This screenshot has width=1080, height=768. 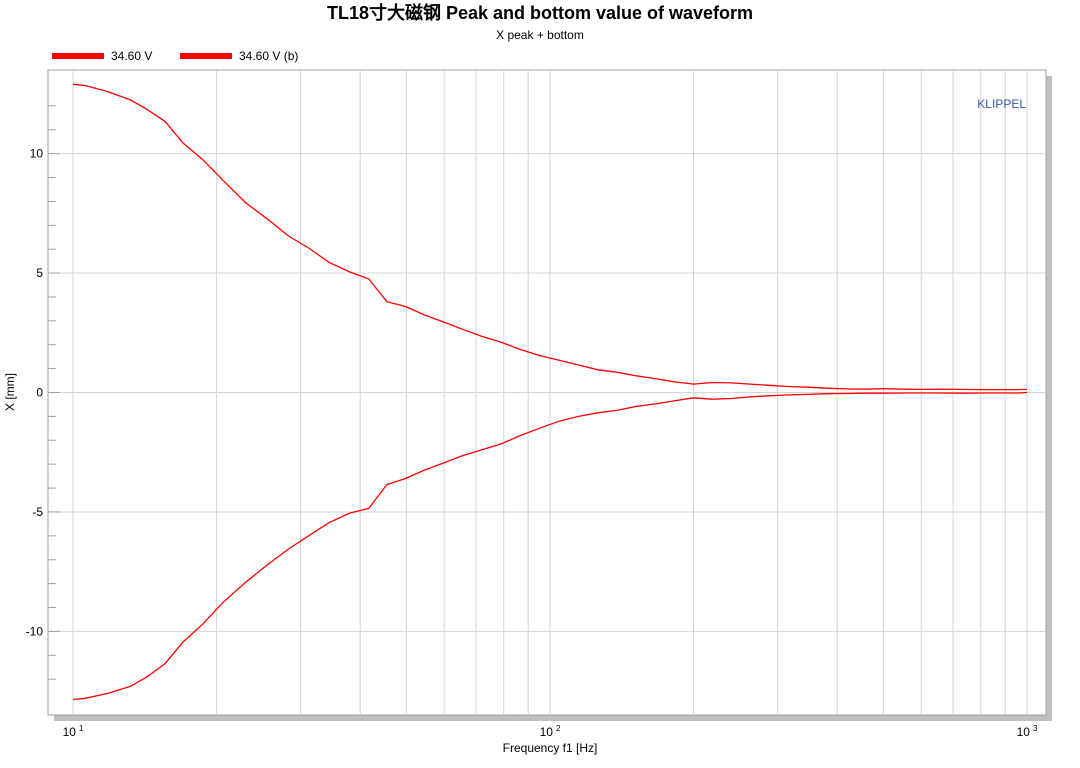 I want to click on x-tick-label: 10 2, so click(x=550, y=731).